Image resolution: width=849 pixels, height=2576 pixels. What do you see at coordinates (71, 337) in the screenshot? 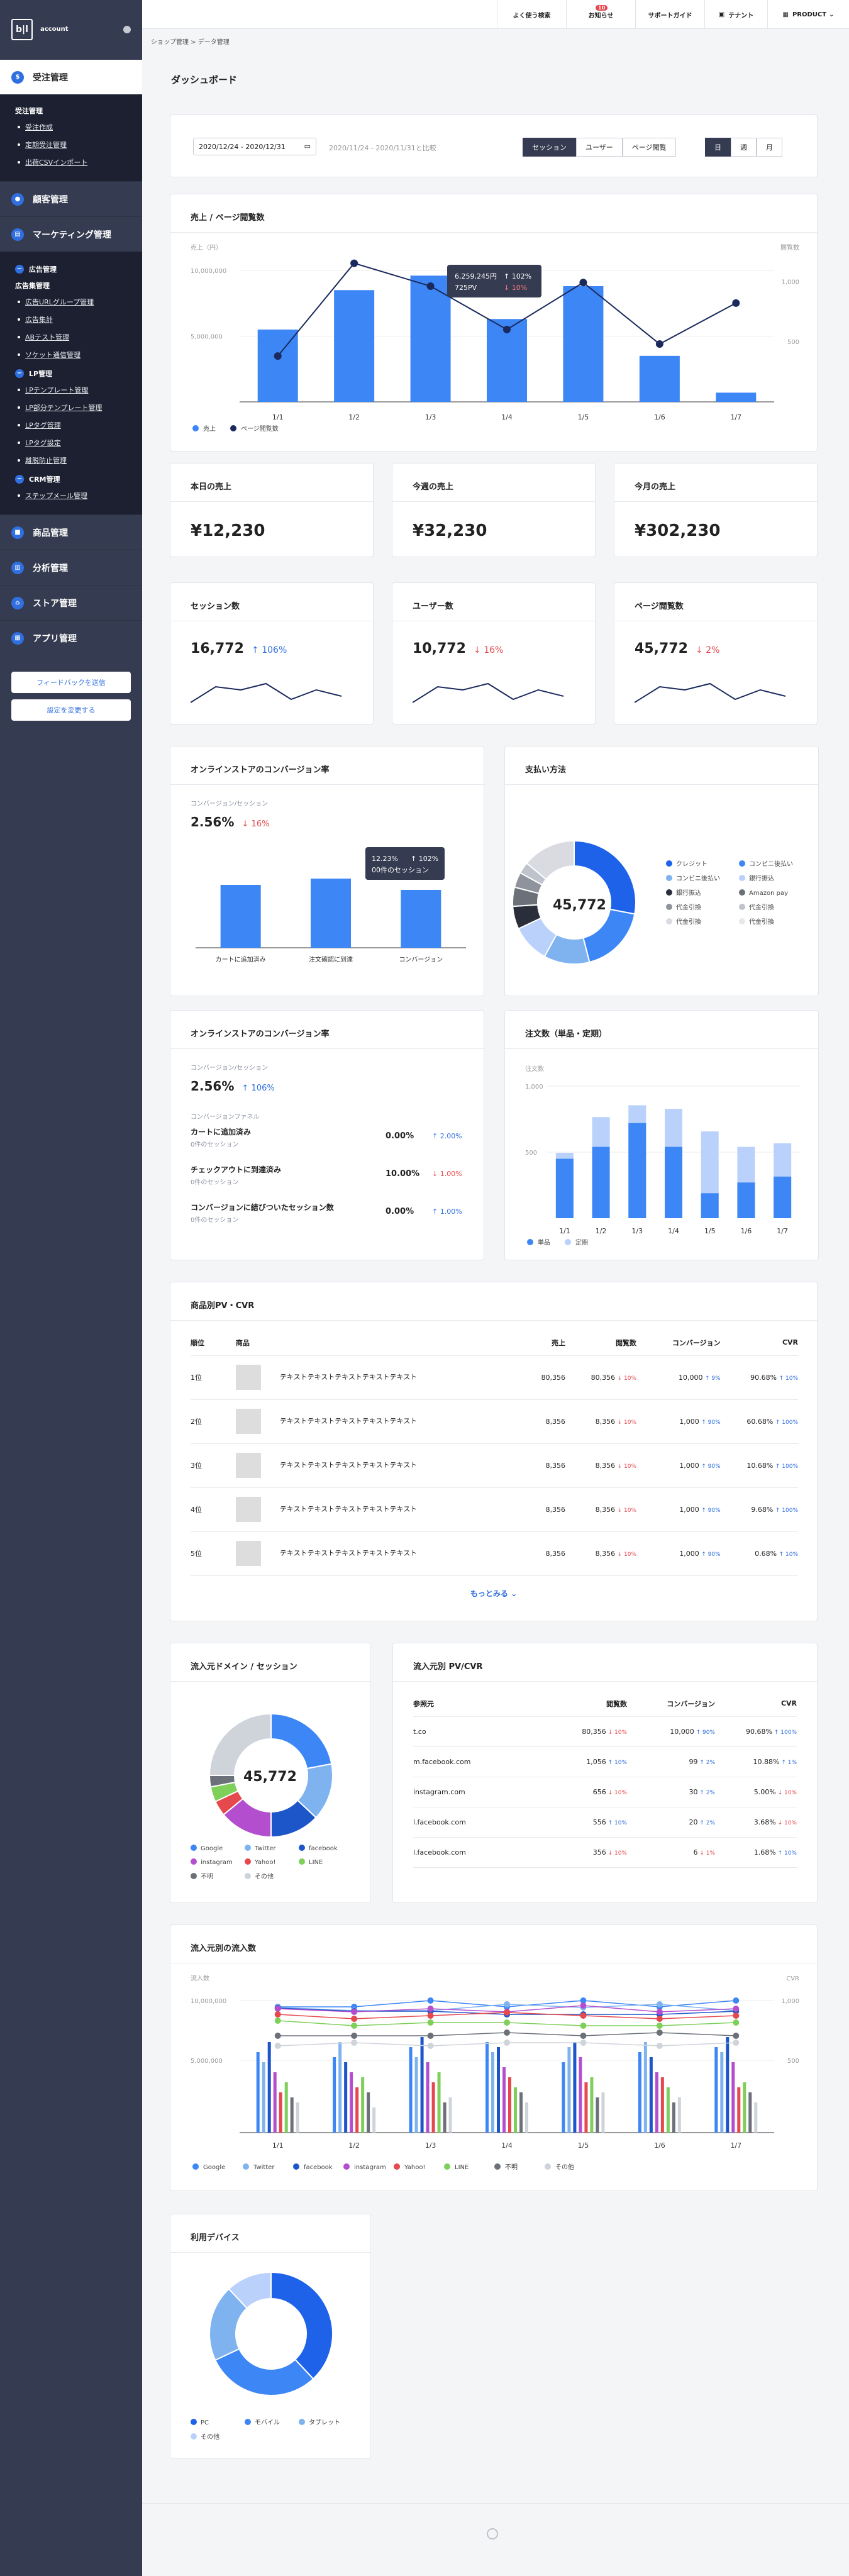
I see `submenu-item: ABテスト管理` at bounding box center [71, 337].